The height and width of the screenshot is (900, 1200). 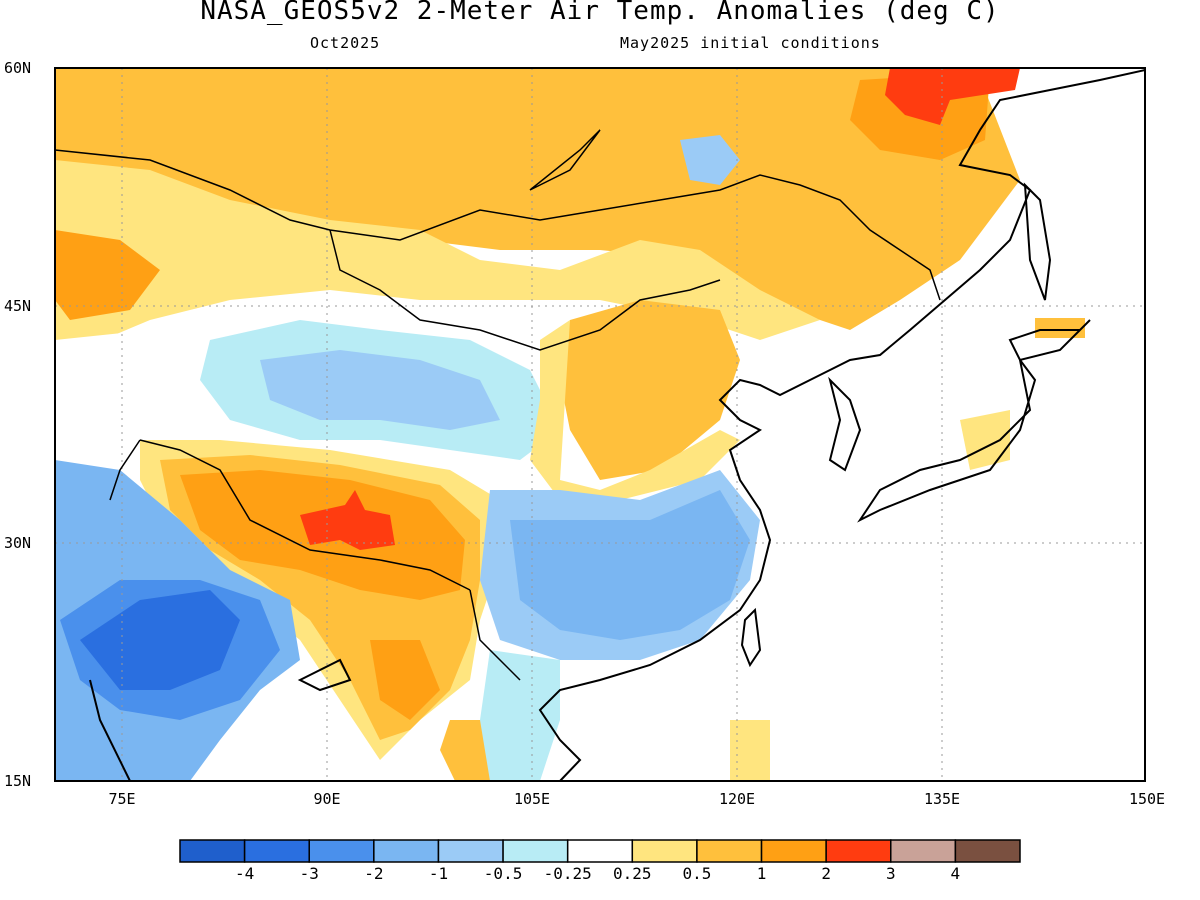 I want to click on lon-label-105e: 105E, so click(x=532, y=799).